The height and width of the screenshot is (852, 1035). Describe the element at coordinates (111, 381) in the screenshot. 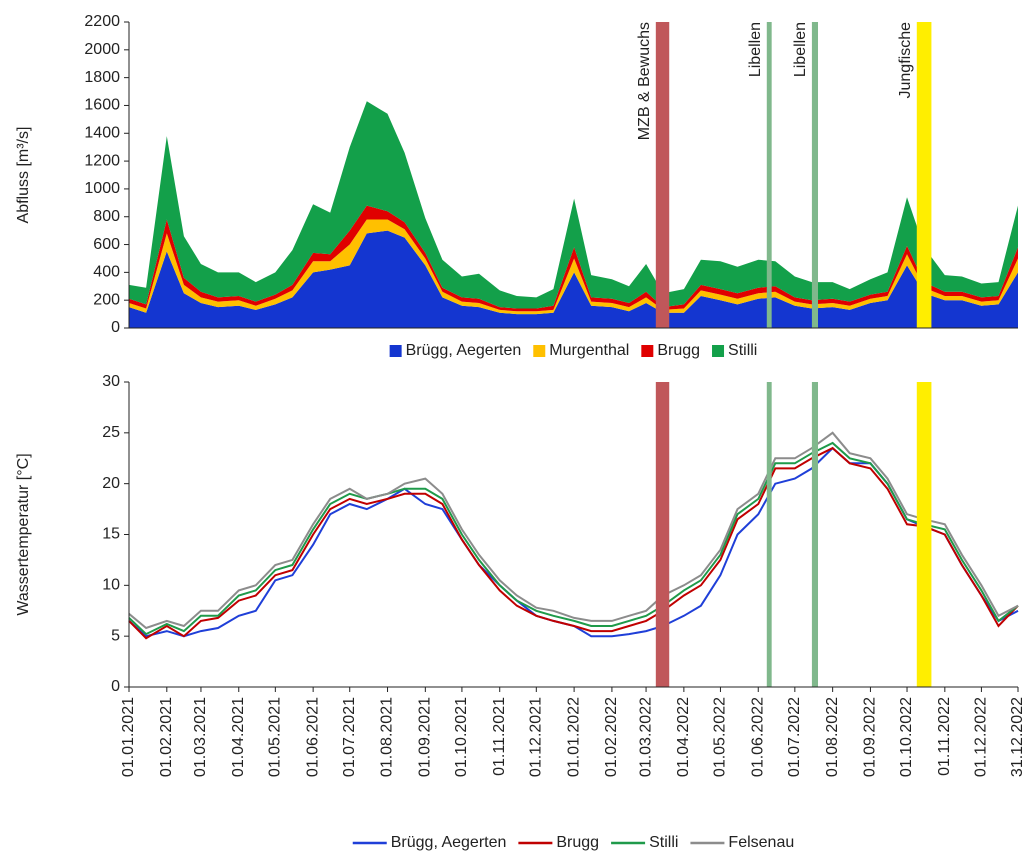

I see `y-tick-label: 30` at that location.